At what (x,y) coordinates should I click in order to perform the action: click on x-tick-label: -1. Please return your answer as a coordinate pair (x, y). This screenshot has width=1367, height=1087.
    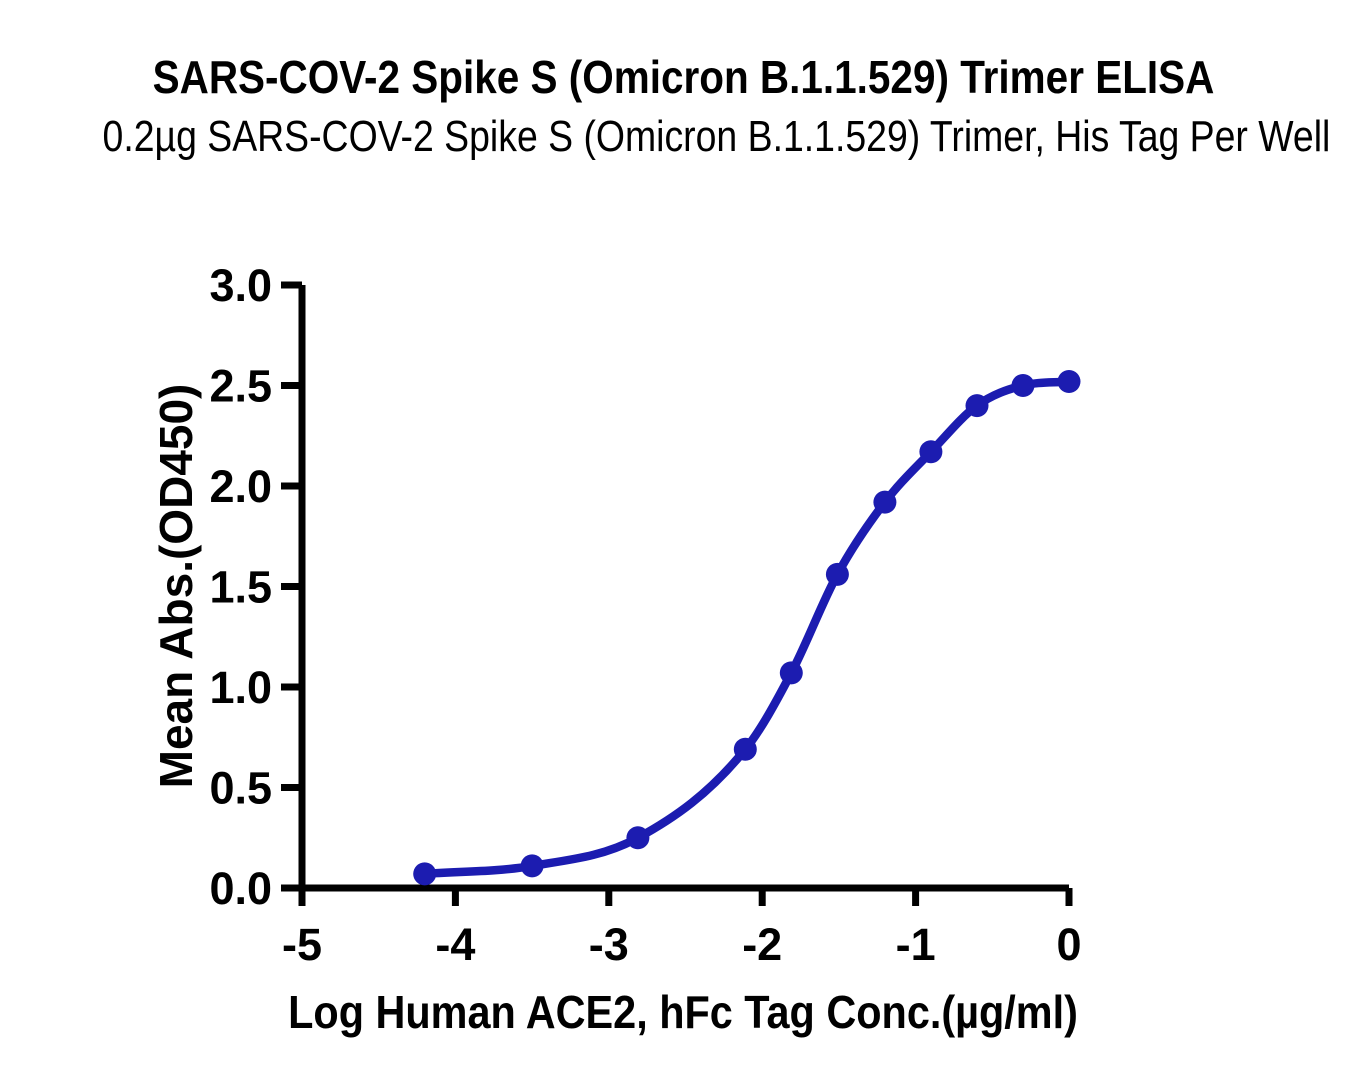
    Looking at the image, I should click on (916, 944).